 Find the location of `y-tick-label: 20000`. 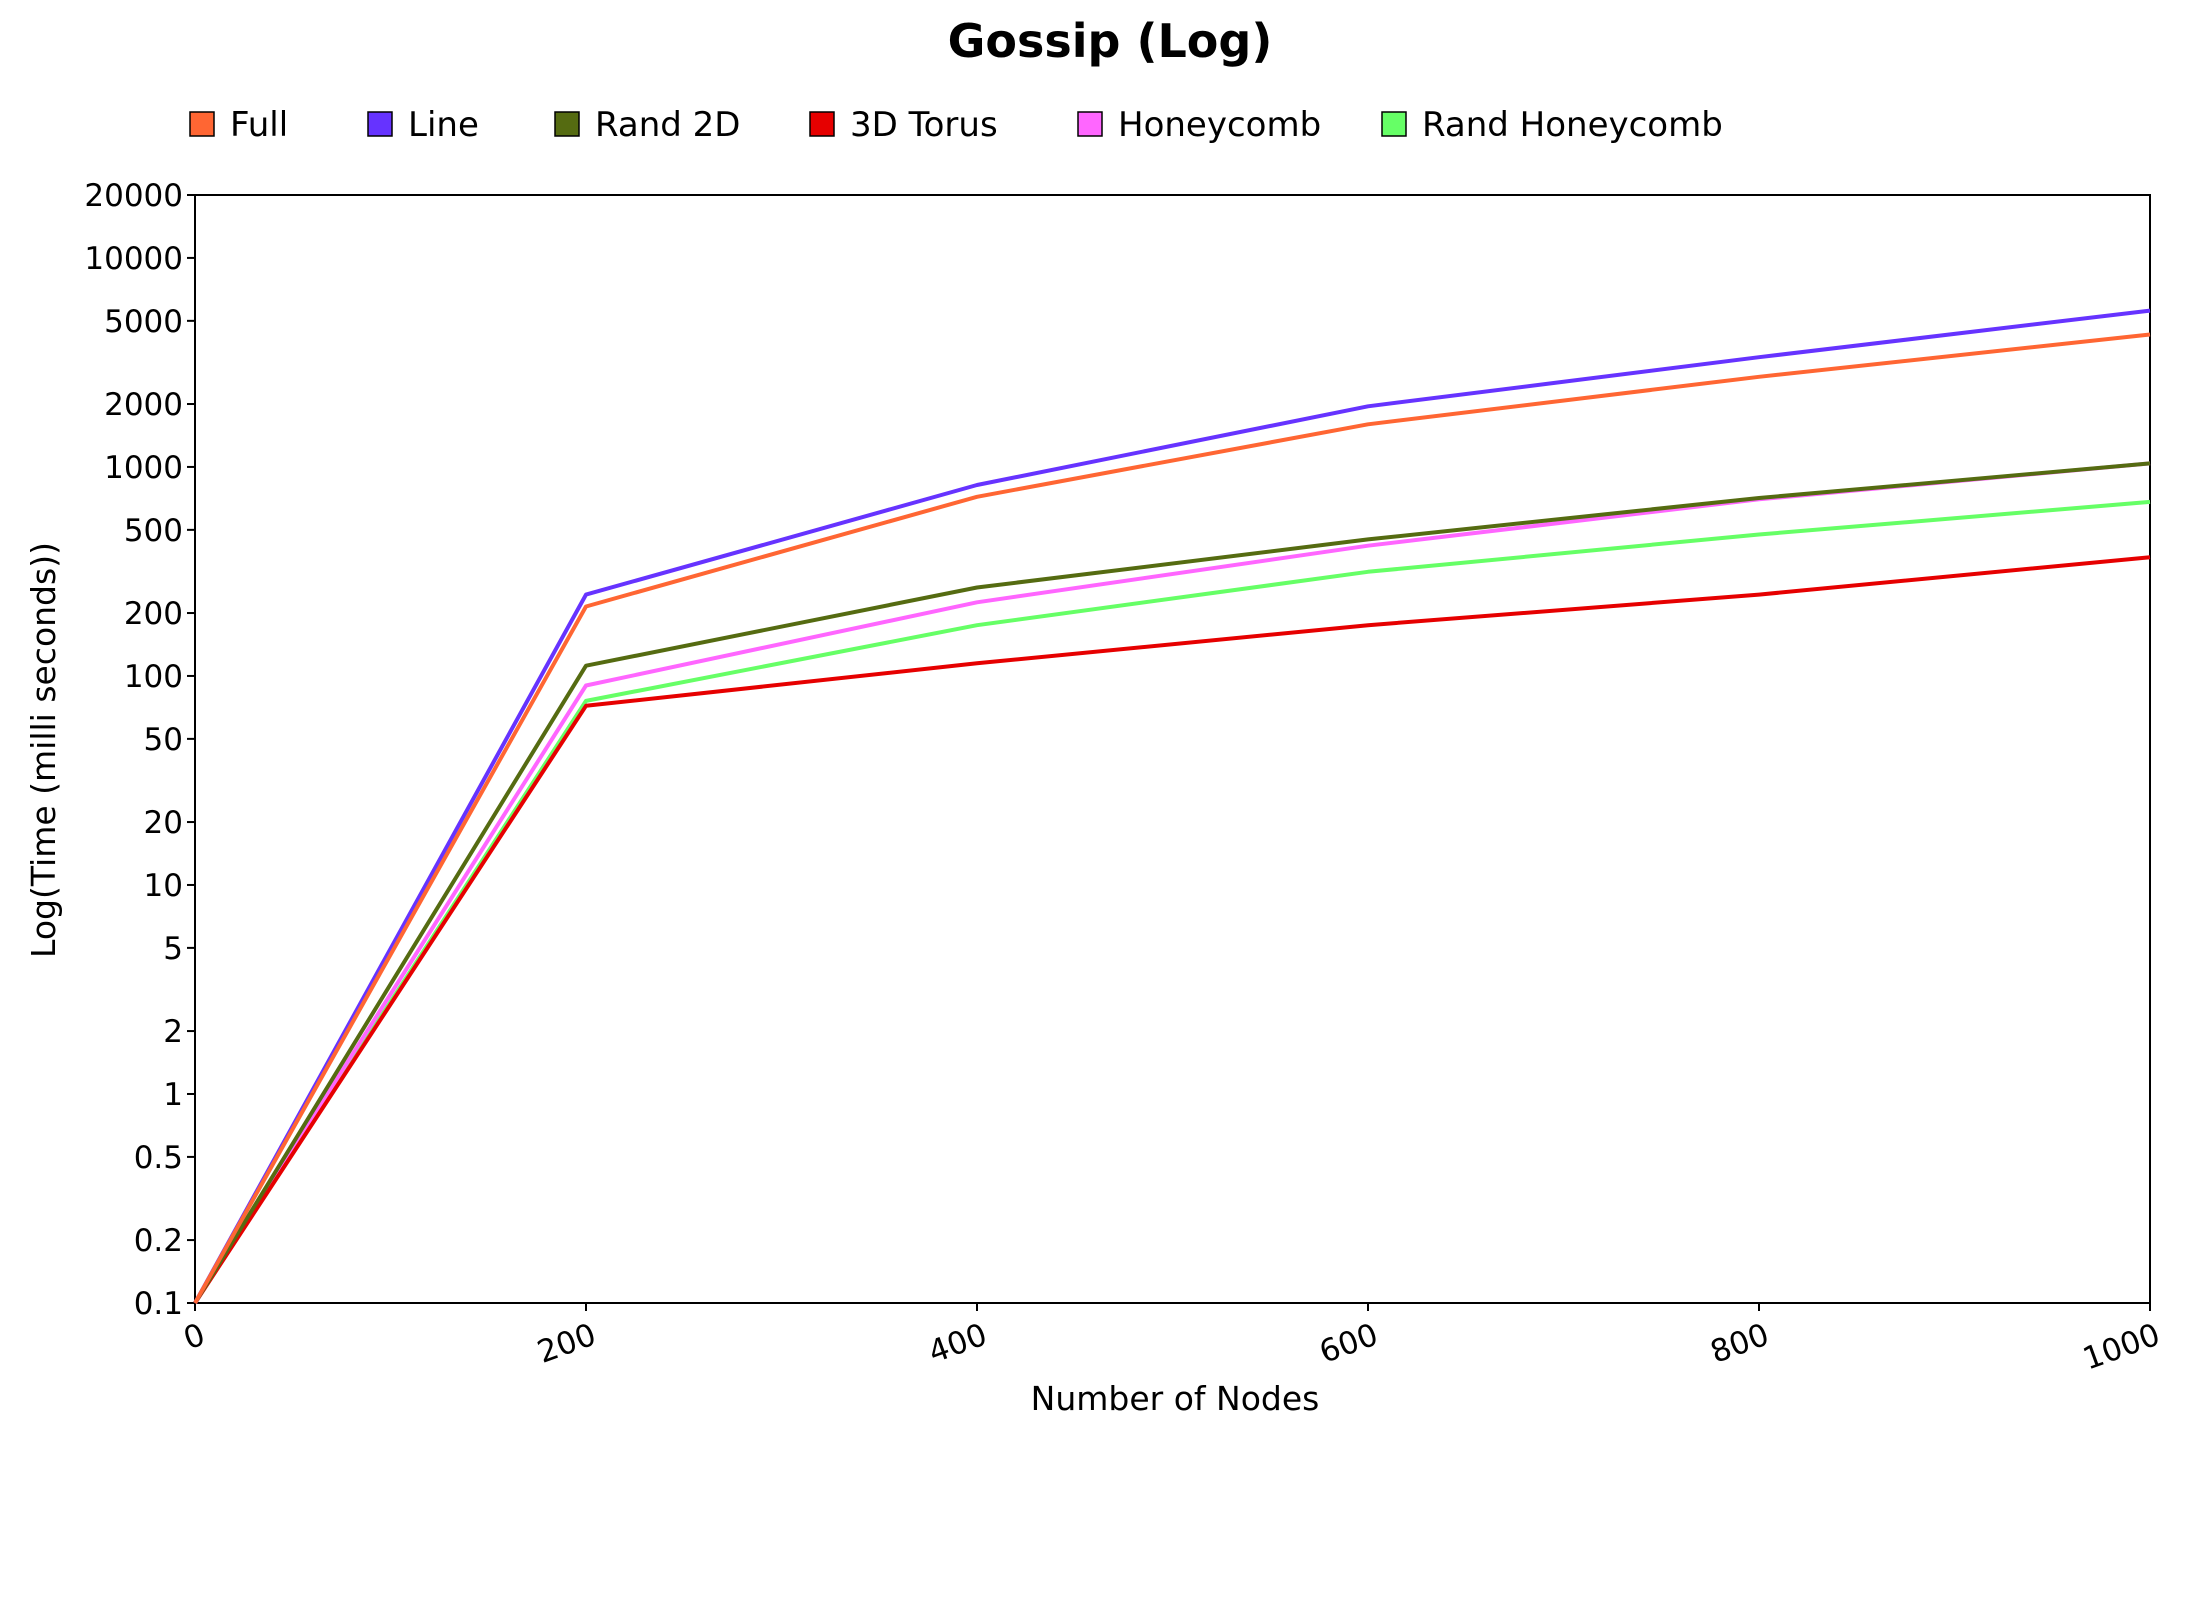

y-tick-label: 20000 is located at coordinates (133, 196).